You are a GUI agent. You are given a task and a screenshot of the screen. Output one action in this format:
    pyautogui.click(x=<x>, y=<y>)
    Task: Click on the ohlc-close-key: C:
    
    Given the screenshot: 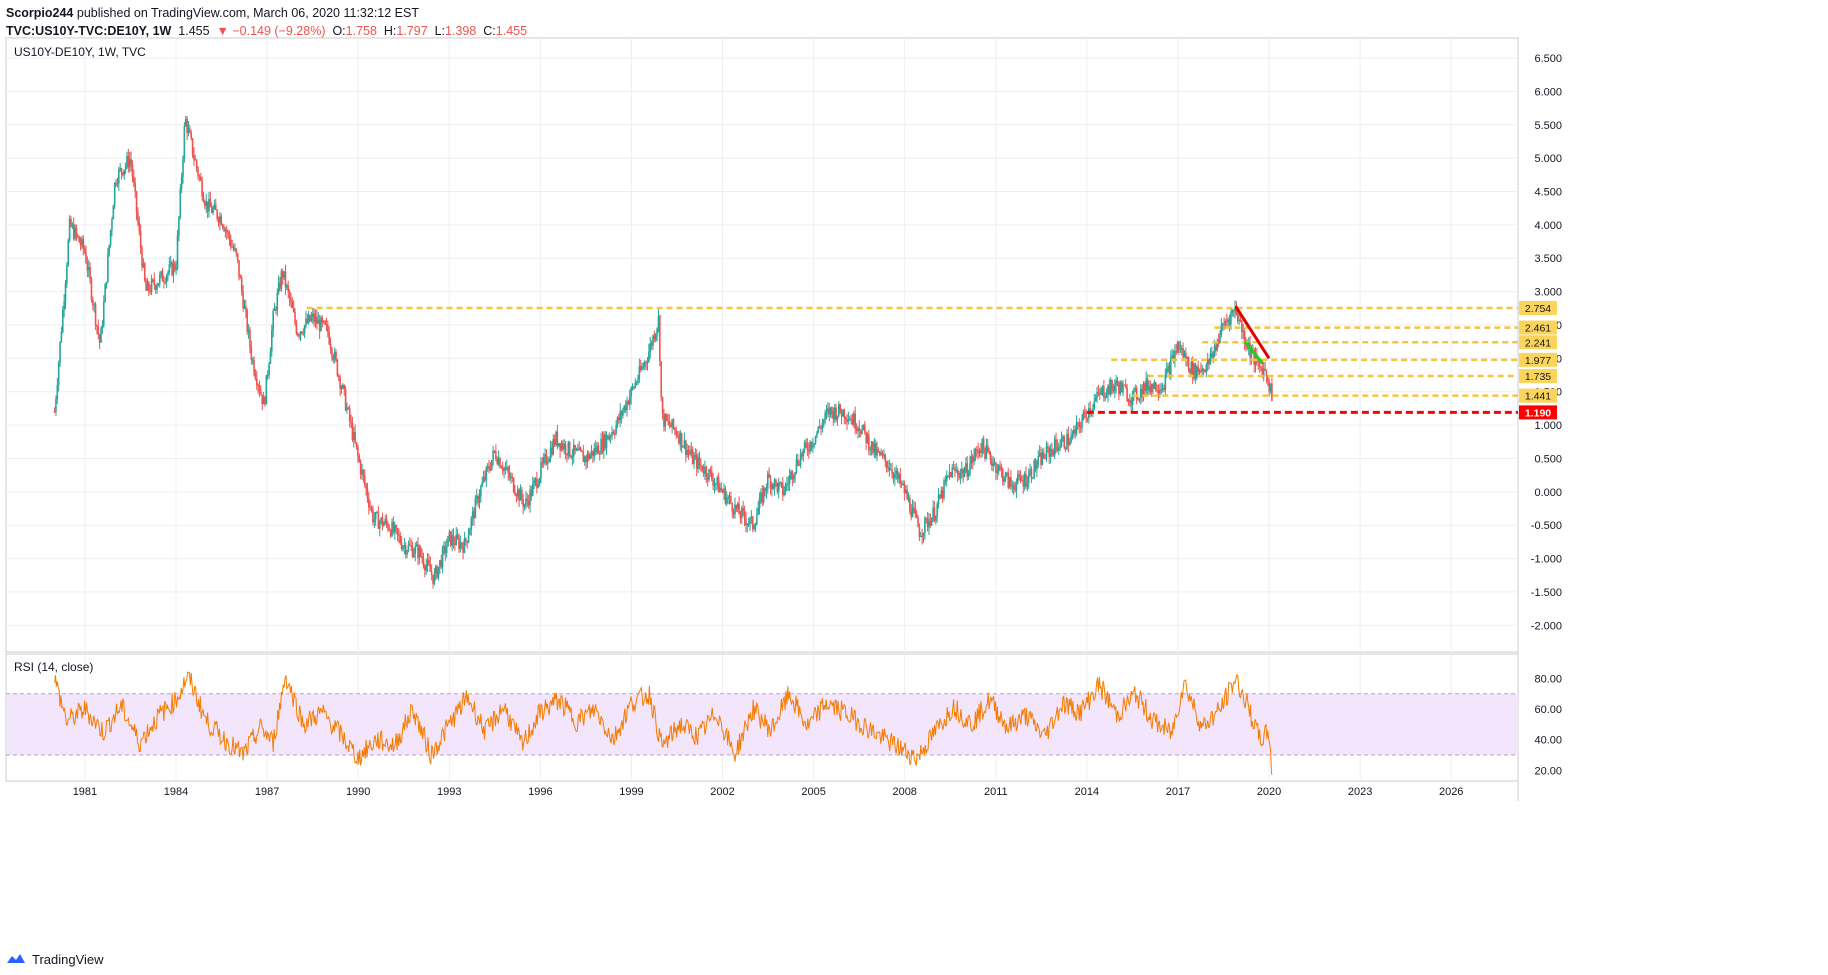 What is the action you would take?
    pyautogui.click(x=489, y=31)
    